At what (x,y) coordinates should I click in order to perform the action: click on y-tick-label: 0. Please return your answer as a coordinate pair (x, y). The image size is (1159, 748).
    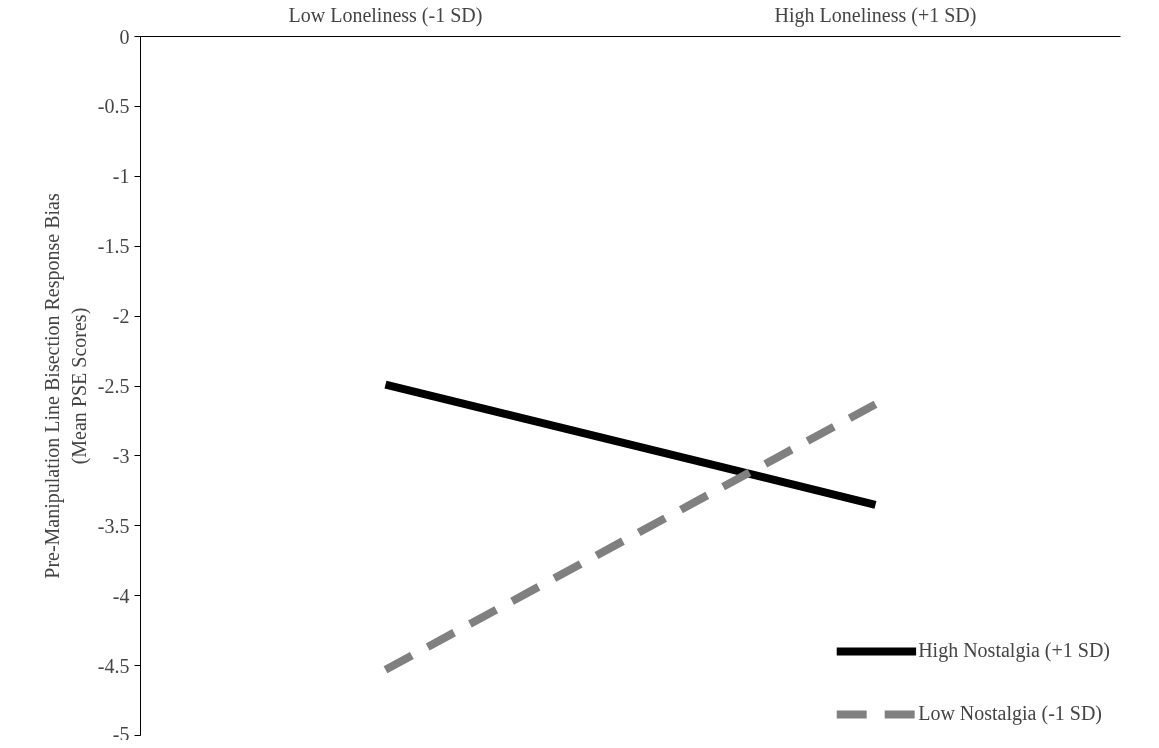
    Looking at the image, I should click on (124, 36).